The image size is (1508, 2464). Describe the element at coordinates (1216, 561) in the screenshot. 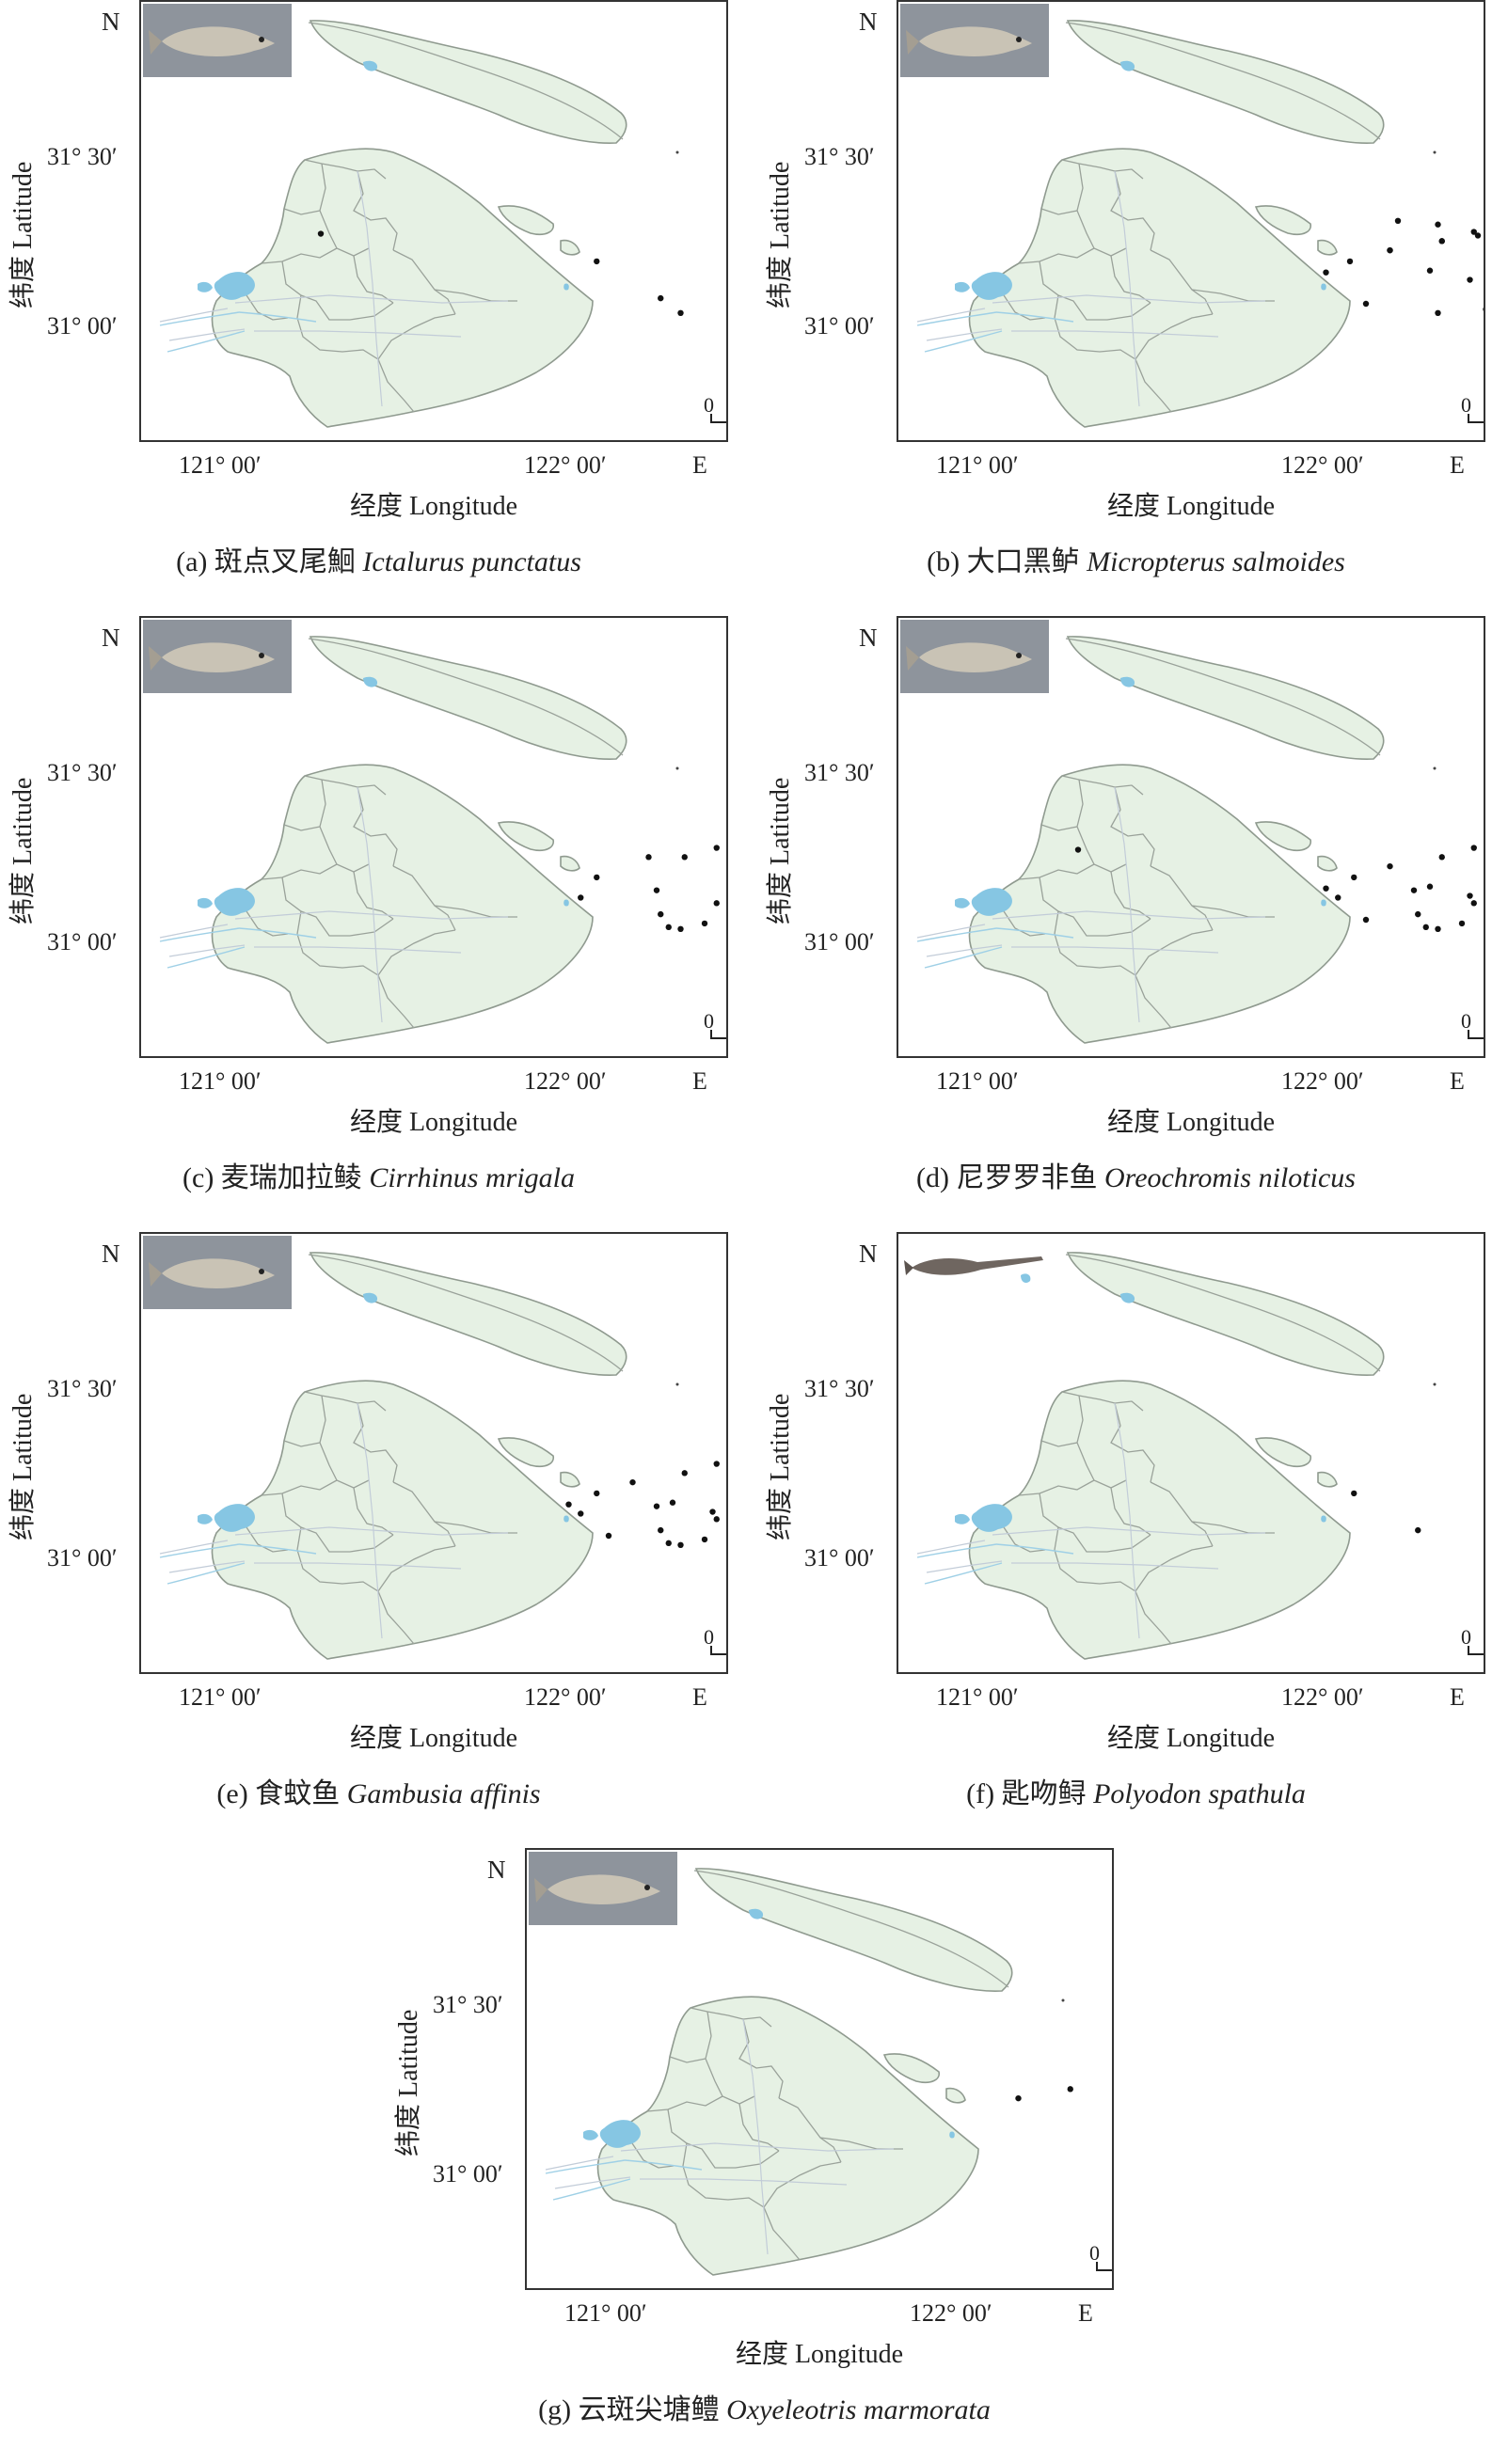

I see `caption-scientific-name: Micropterus salmoides` at that location.